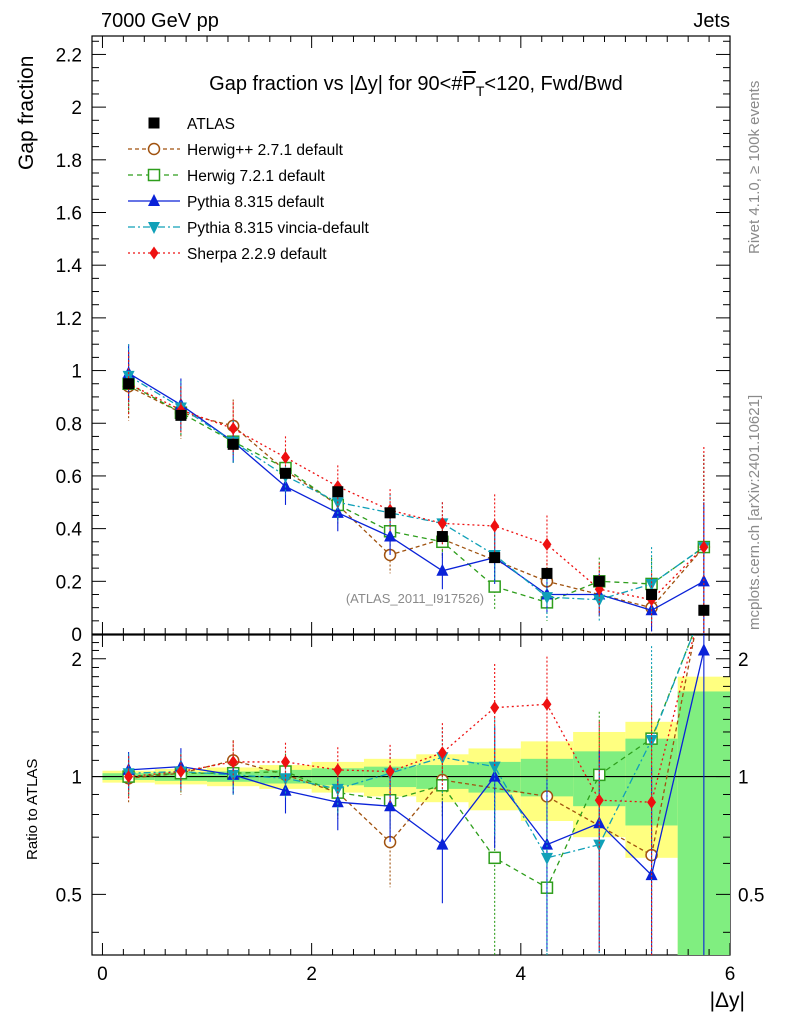 The width and height of the screenshot is (786, 1024). Describe the element at coordinates (743, 660) in the screenshot. I see `ratio-tick-label-right: 2` at that location.